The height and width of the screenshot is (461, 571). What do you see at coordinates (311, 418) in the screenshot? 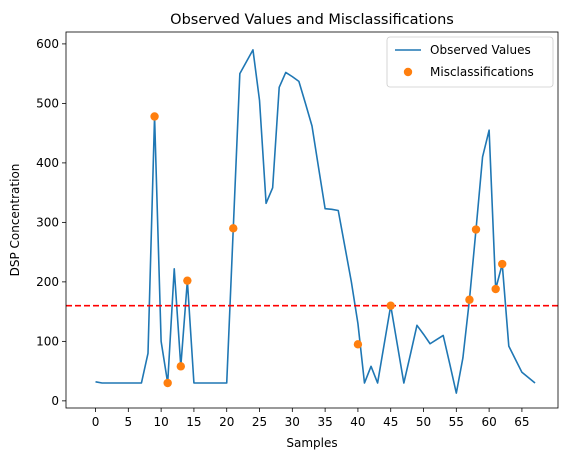
I see `x-axis: 0 5 10 15 20 25 30 35 40 45 50 55 60 65` at bounding box center [311, 418].